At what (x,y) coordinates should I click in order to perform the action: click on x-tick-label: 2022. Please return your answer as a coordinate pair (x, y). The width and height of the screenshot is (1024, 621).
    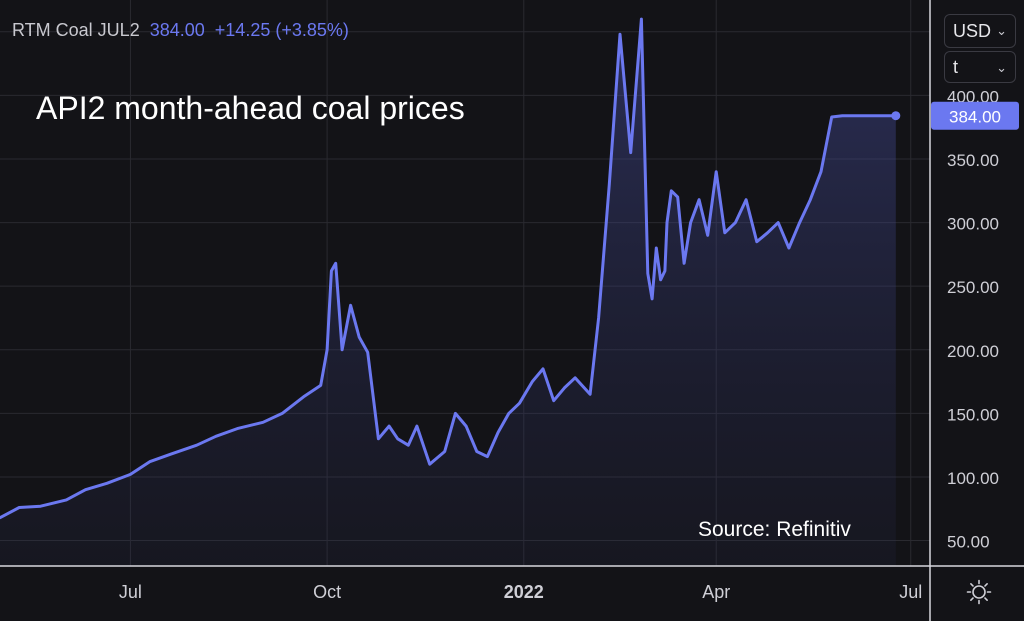
    Looking at the image, I should click on (524, 592).